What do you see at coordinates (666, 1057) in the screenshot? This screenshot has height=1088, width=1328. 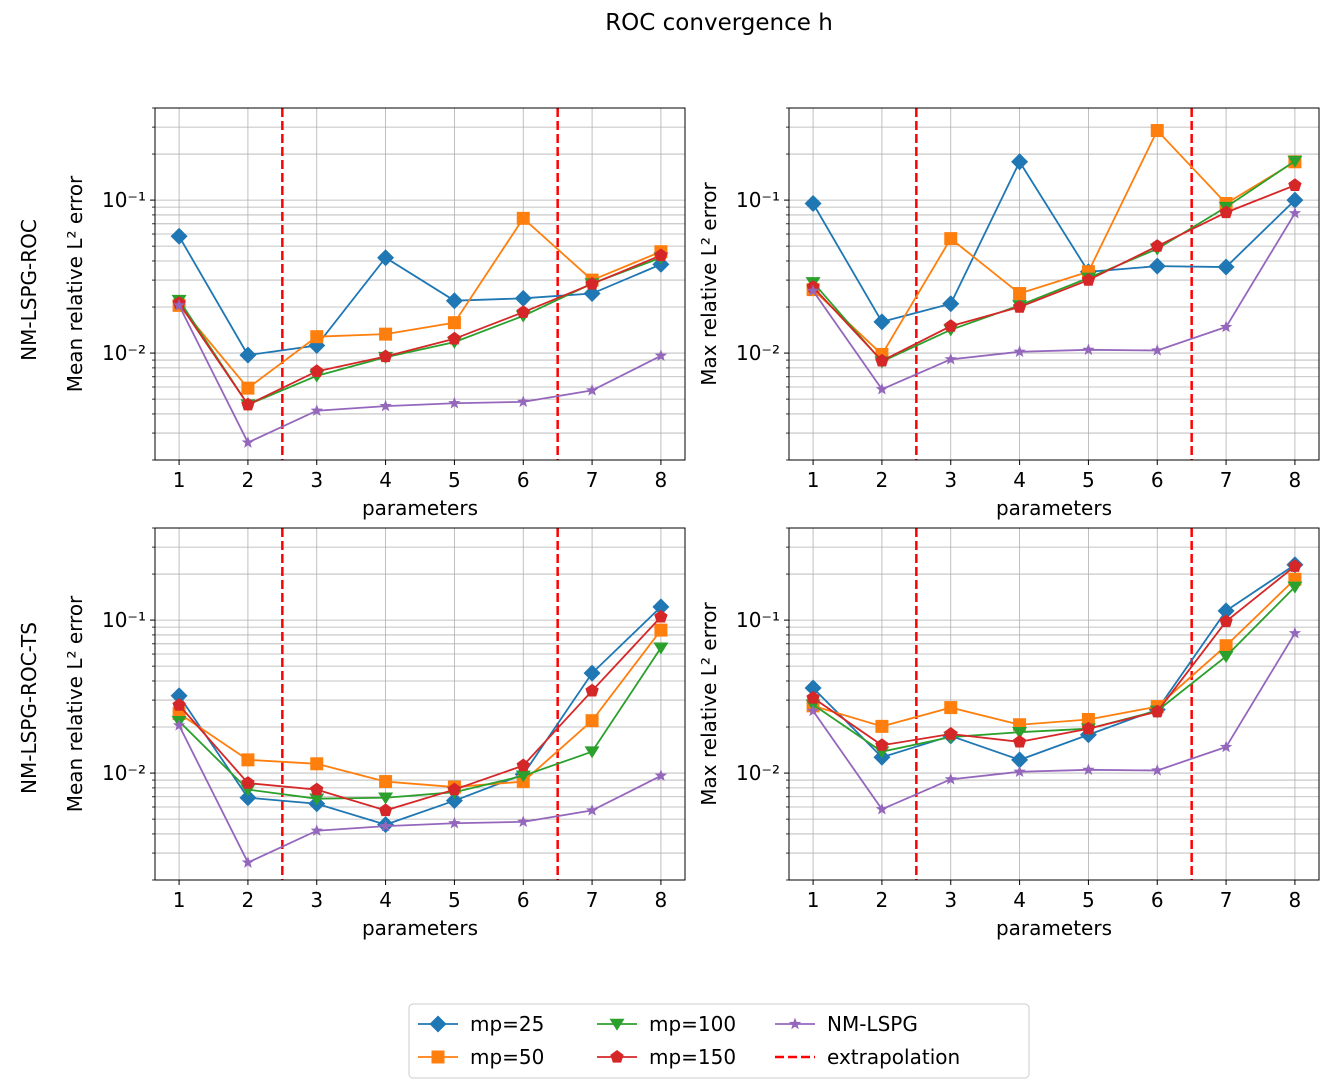 I see `legend-item: mp=150` at bounding box center [666, 1057].